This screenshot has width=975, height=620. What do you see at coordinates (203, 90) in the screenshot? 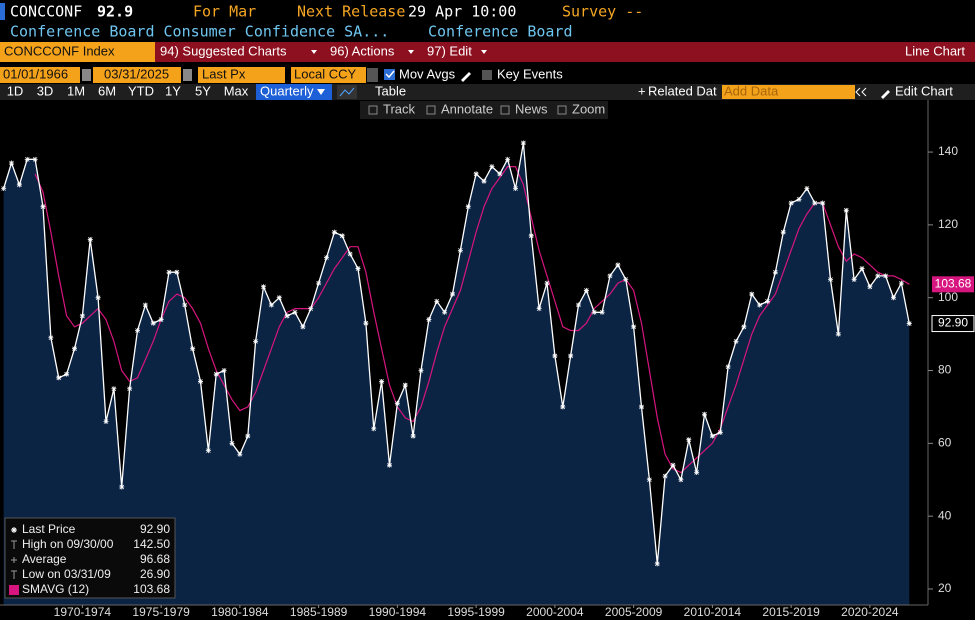
I see `period-button: 5Y` at bounding box center [203, 90].